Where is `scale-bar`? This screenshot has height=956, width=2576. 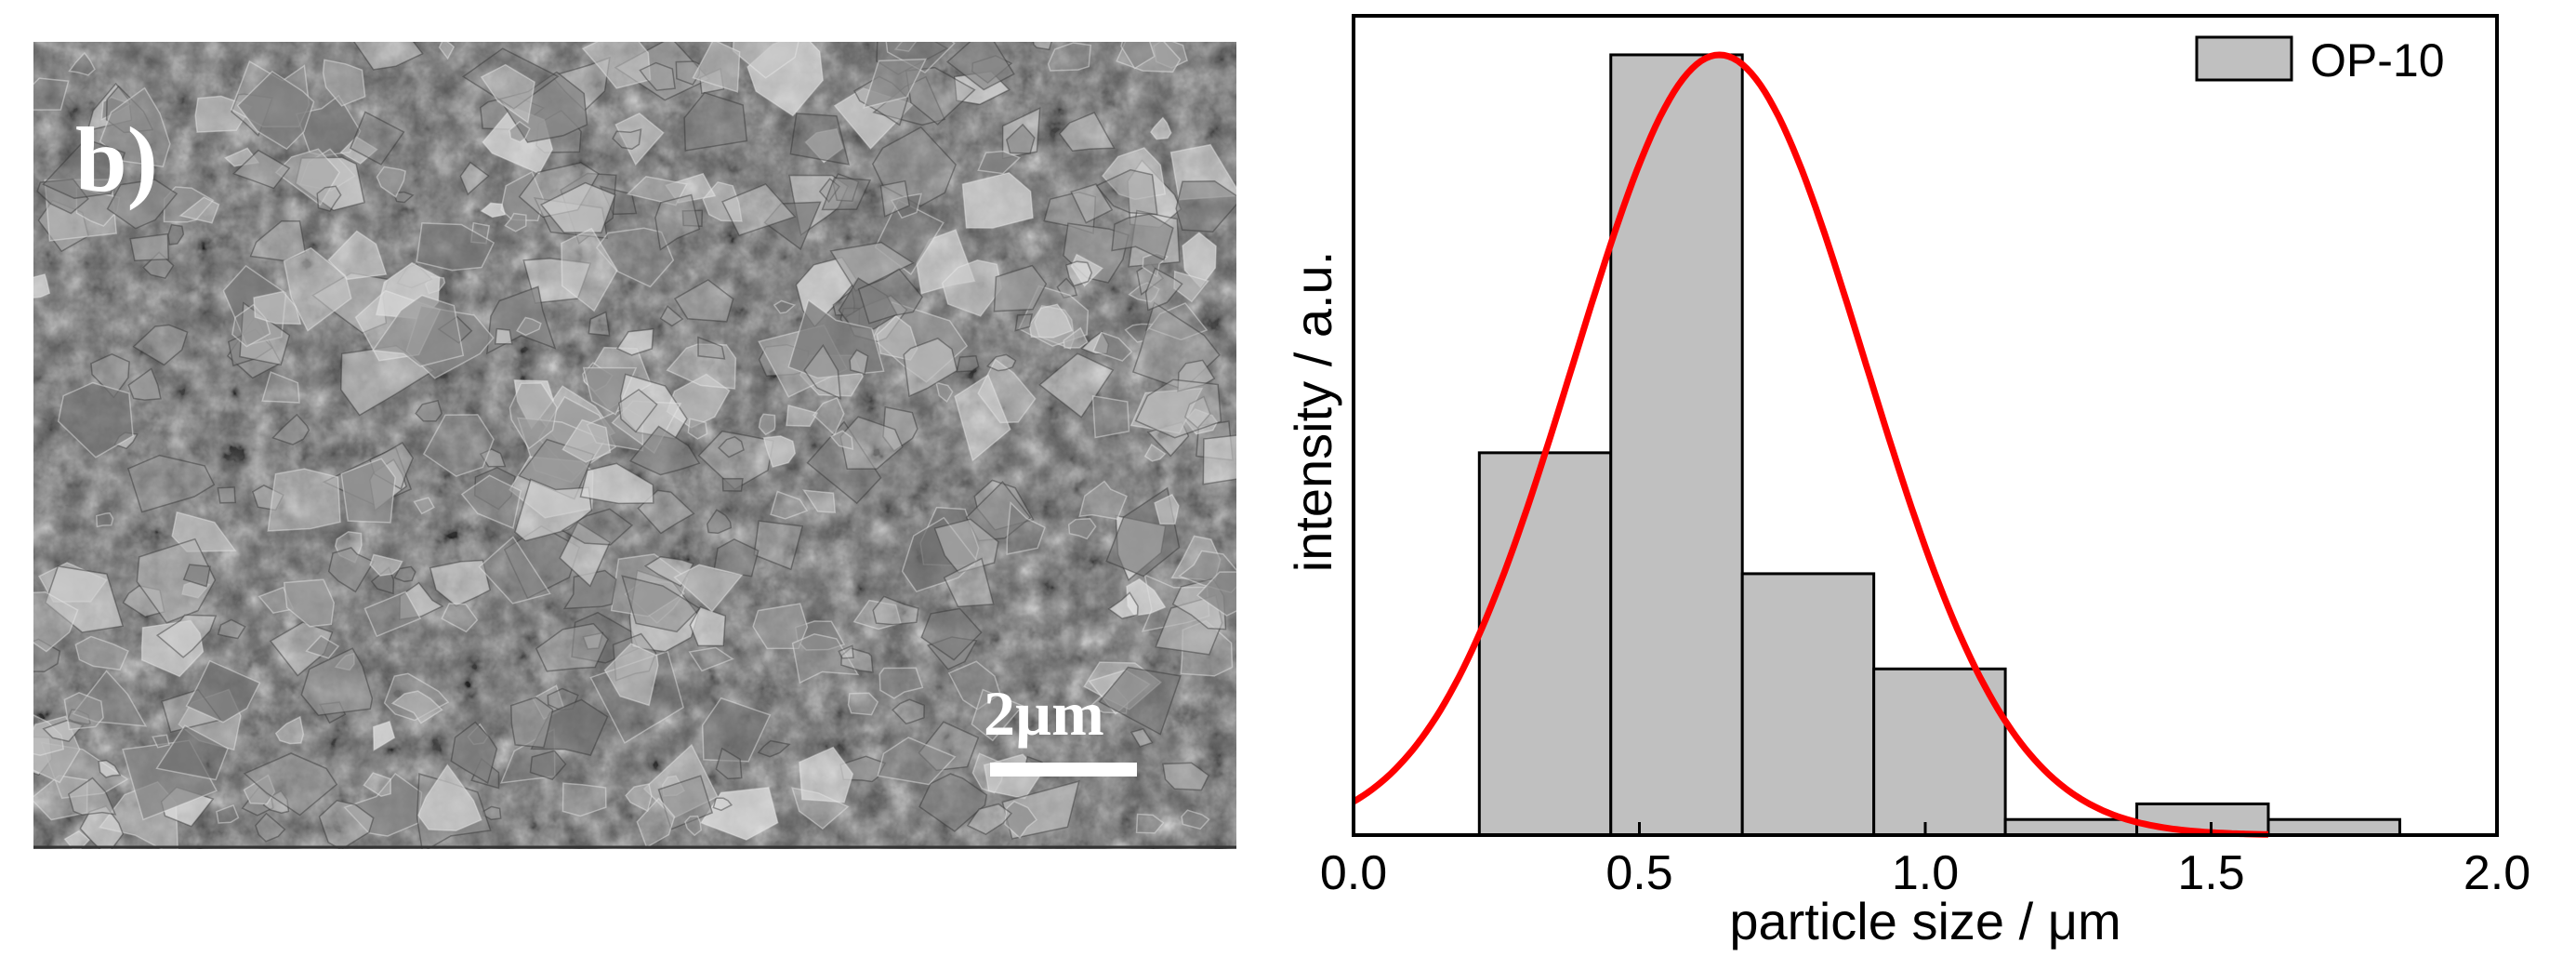
scale-bar is located at coordinates (1063, 770).